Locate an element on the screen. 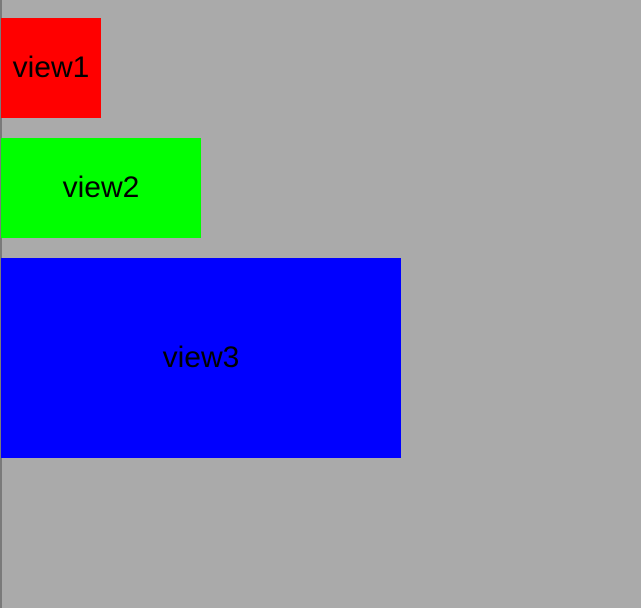  view2-label: view2 is located at coordinates (101, 187).